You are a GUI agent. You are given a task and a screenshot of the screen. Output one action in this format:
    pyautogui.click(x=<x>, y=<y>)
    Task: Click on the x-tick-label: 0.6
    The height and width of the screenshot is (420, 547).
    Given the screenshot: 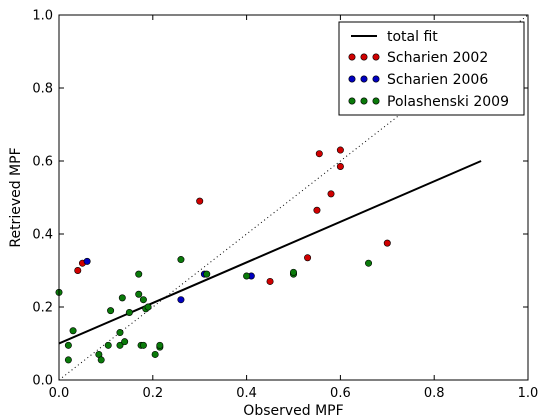 What is the action you would take?
    pyautogui.click(x=340, y=393)
    